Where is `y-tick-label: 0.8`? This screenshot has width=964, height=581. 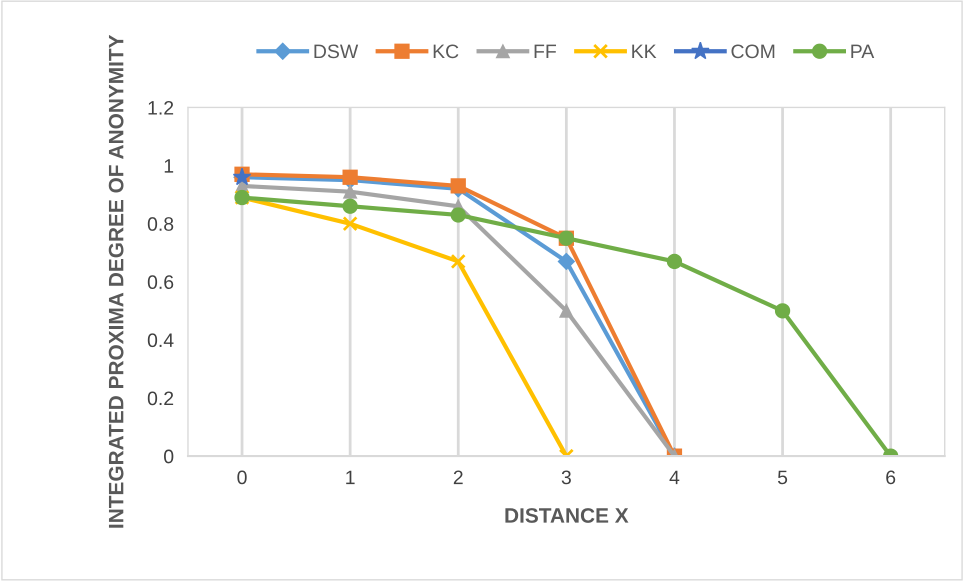
y-tick-label: 0.8 is located at coordinates (161, 224).